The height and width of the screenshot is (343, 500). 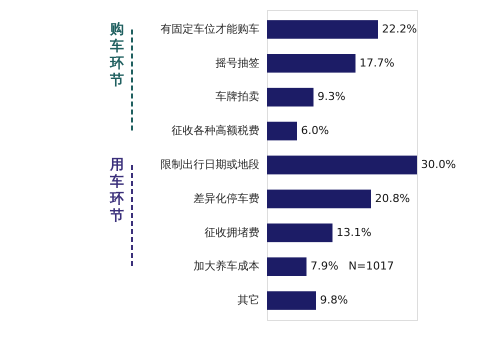 What do you see at coordinates (354, 232) in the screenshot?
I see `data-label: 13.1%` at bounding box center [354, 232].